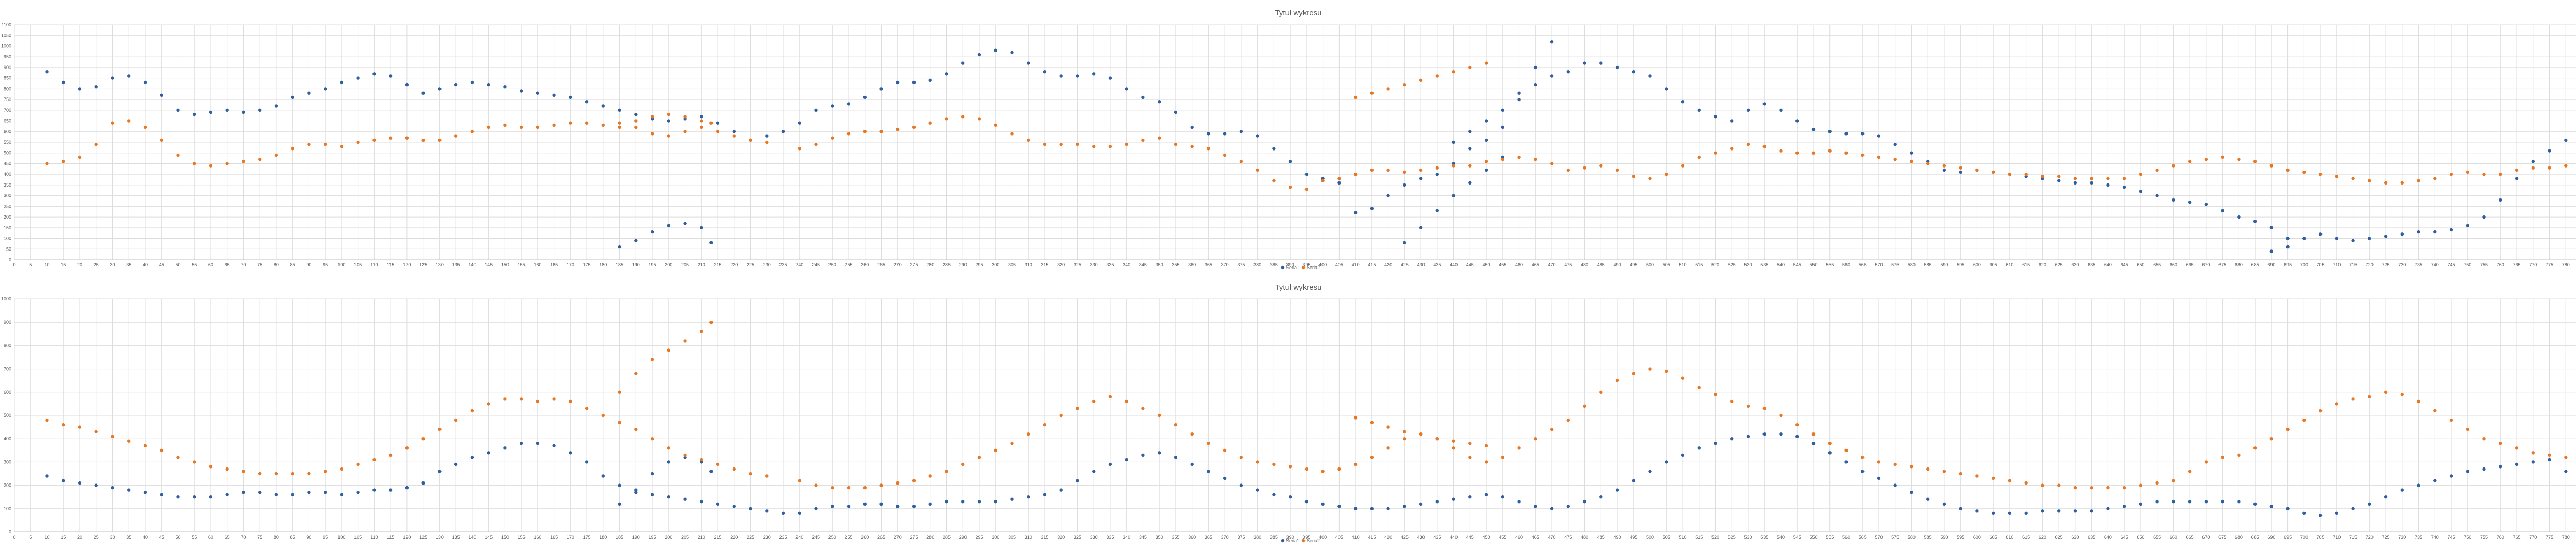 This screenshot has width=2576, height=551. I want to click on x-tick-label: 625, so click(2059, 537).